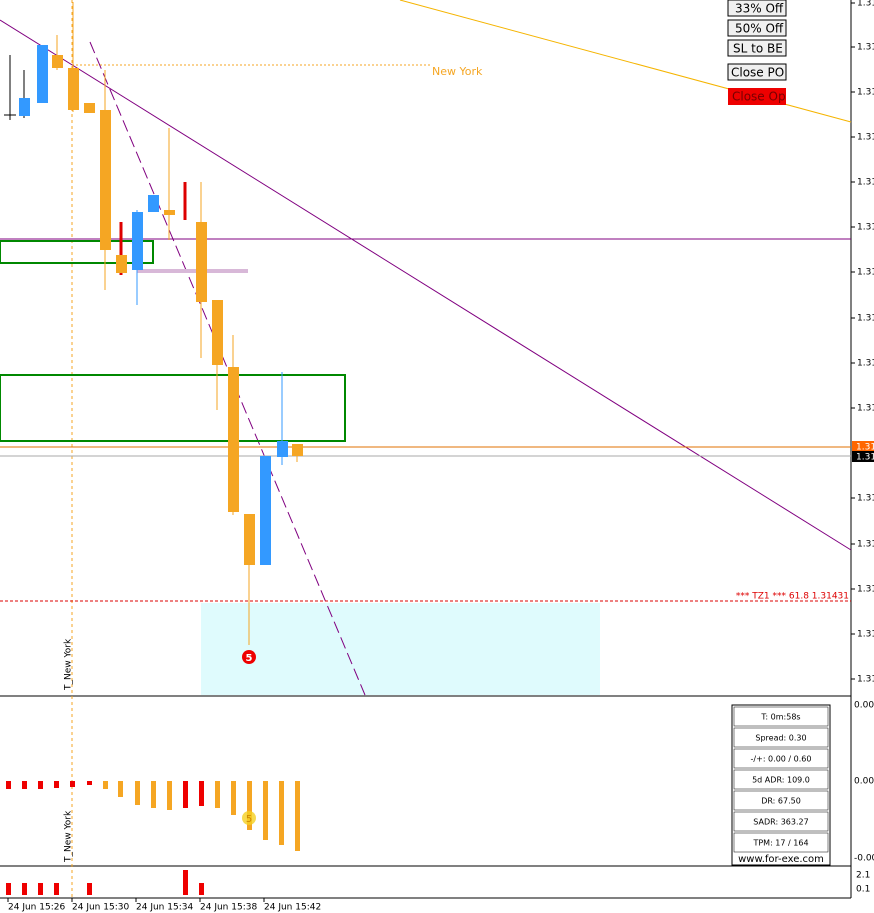 This screenshot has height=913, width=874. Describe the element at coordinates (759, 9) in the screenshot. I see `button-label: 33% Off` at that location.